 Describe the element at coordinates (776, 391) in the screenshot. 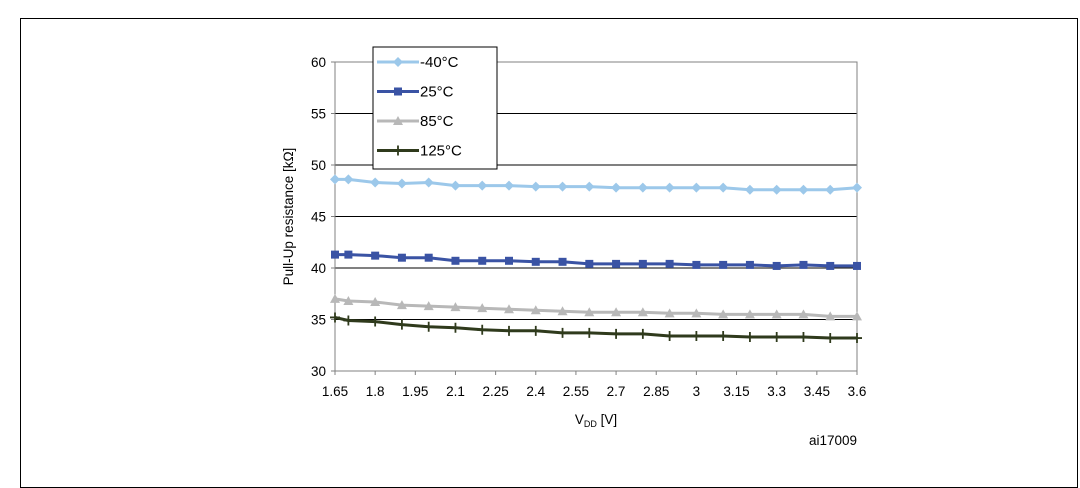

I see `x-tick-label-3.3: 3.3` at that location.